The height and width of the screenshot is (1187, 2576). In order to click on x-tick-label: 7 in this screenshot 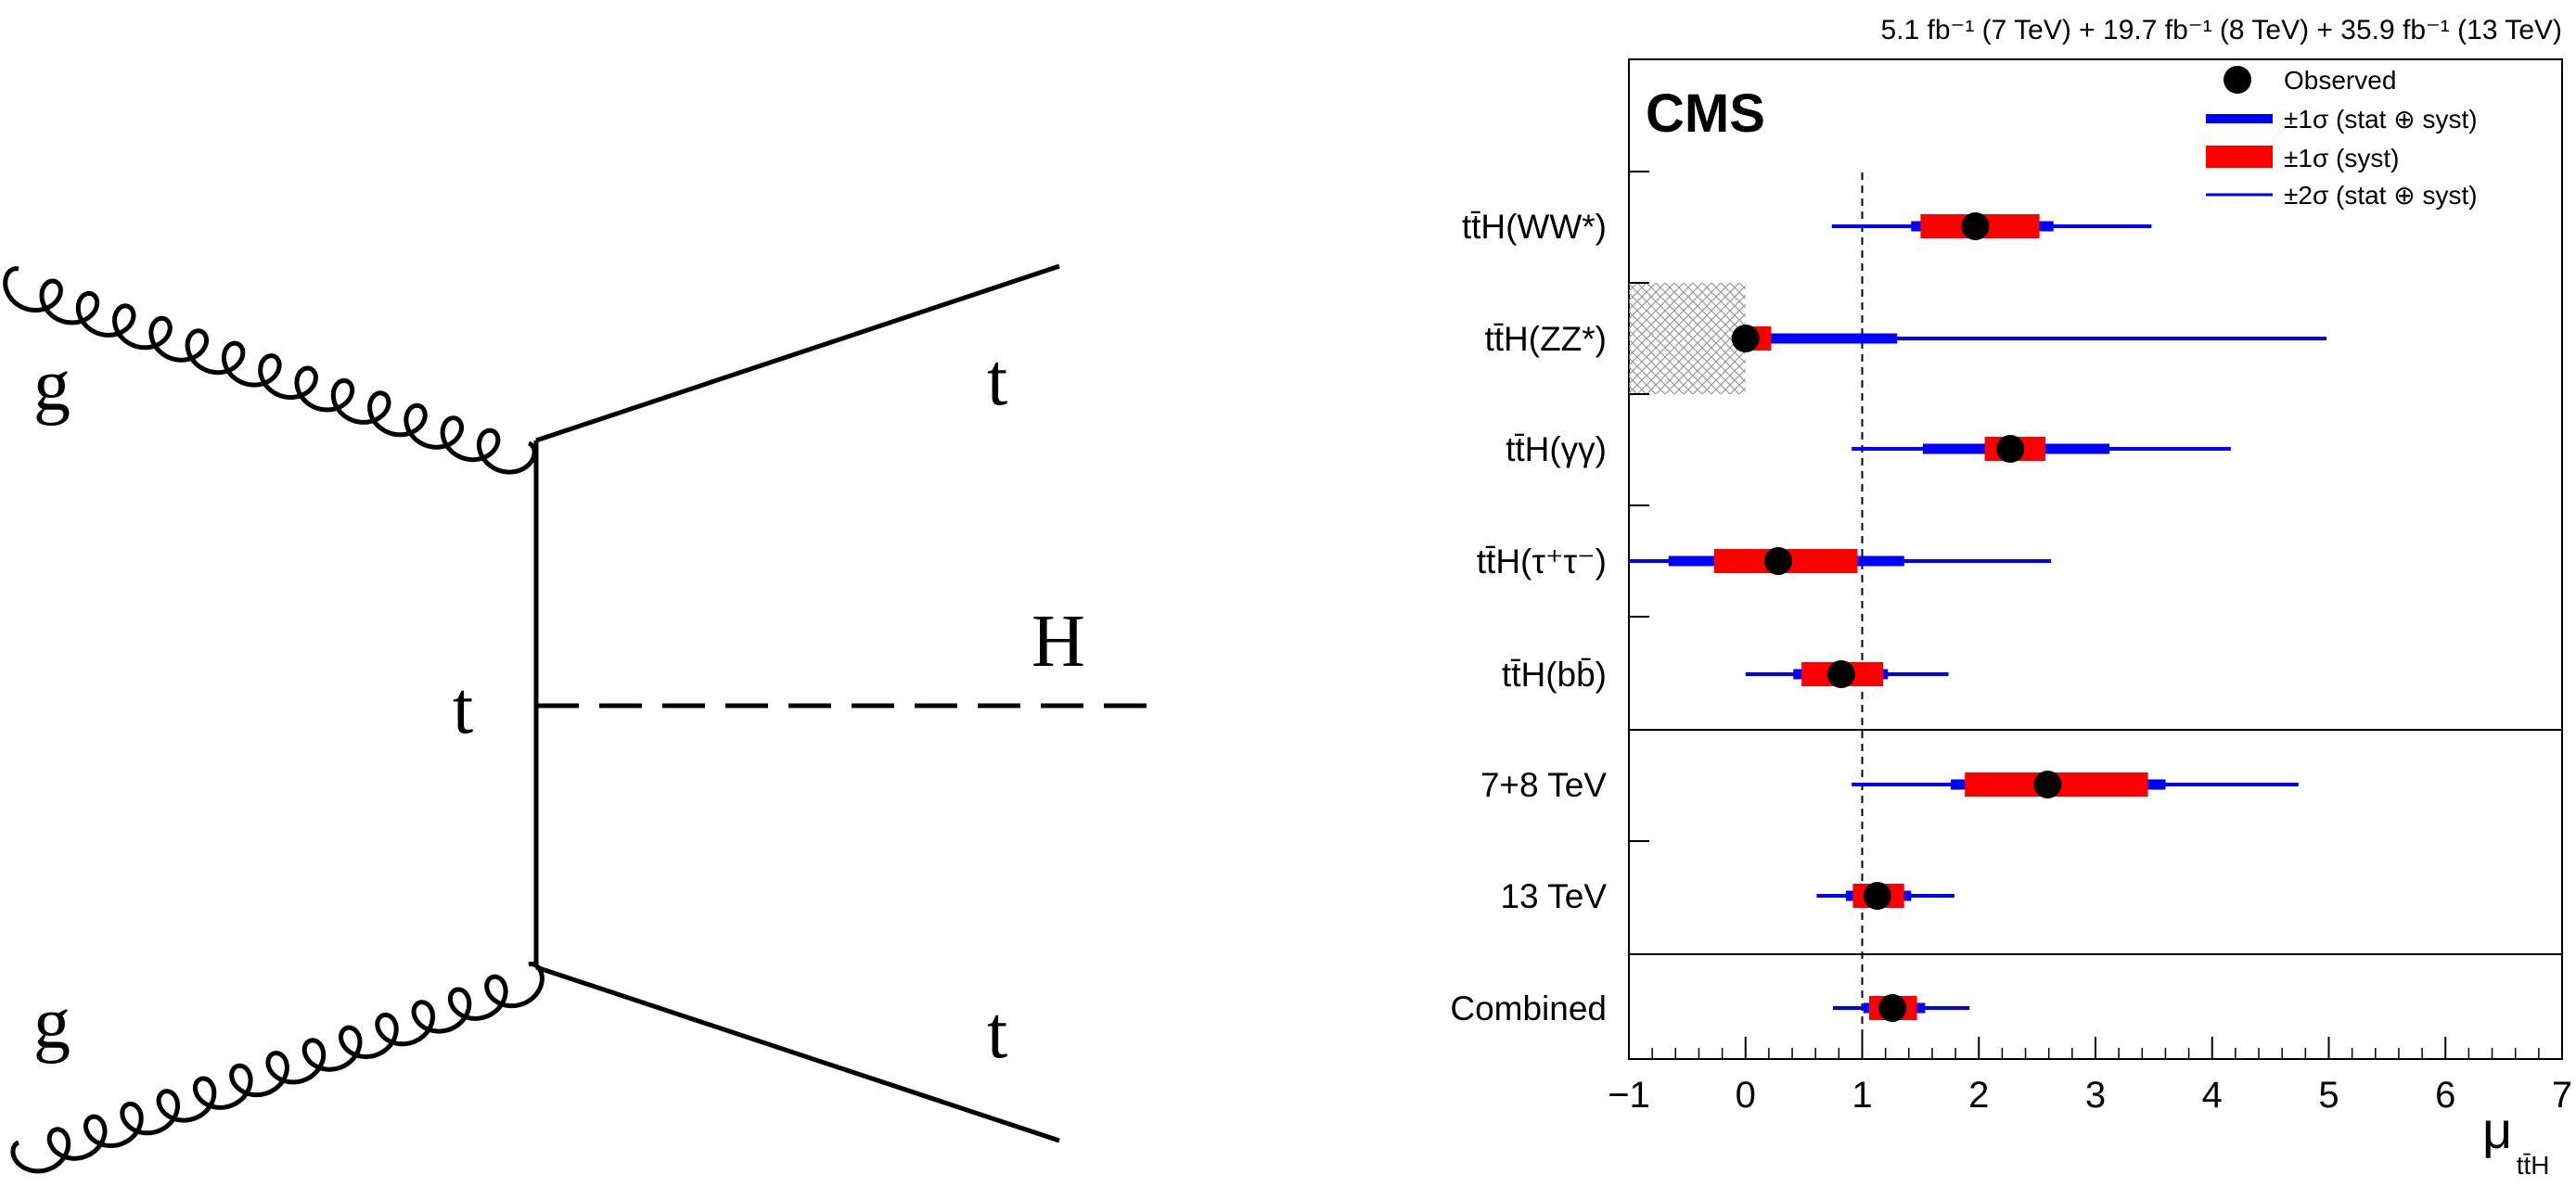, I will do `click(2562, 1095)`.